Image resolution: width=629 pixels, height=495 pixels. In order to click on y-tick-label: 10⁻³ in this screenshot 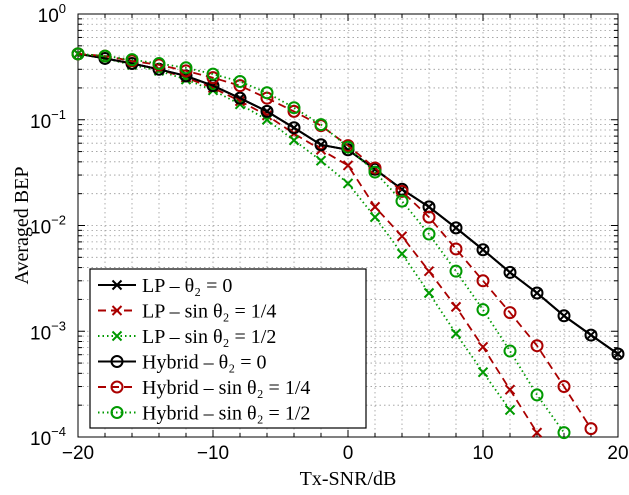, I will do `click(48, 331)`.